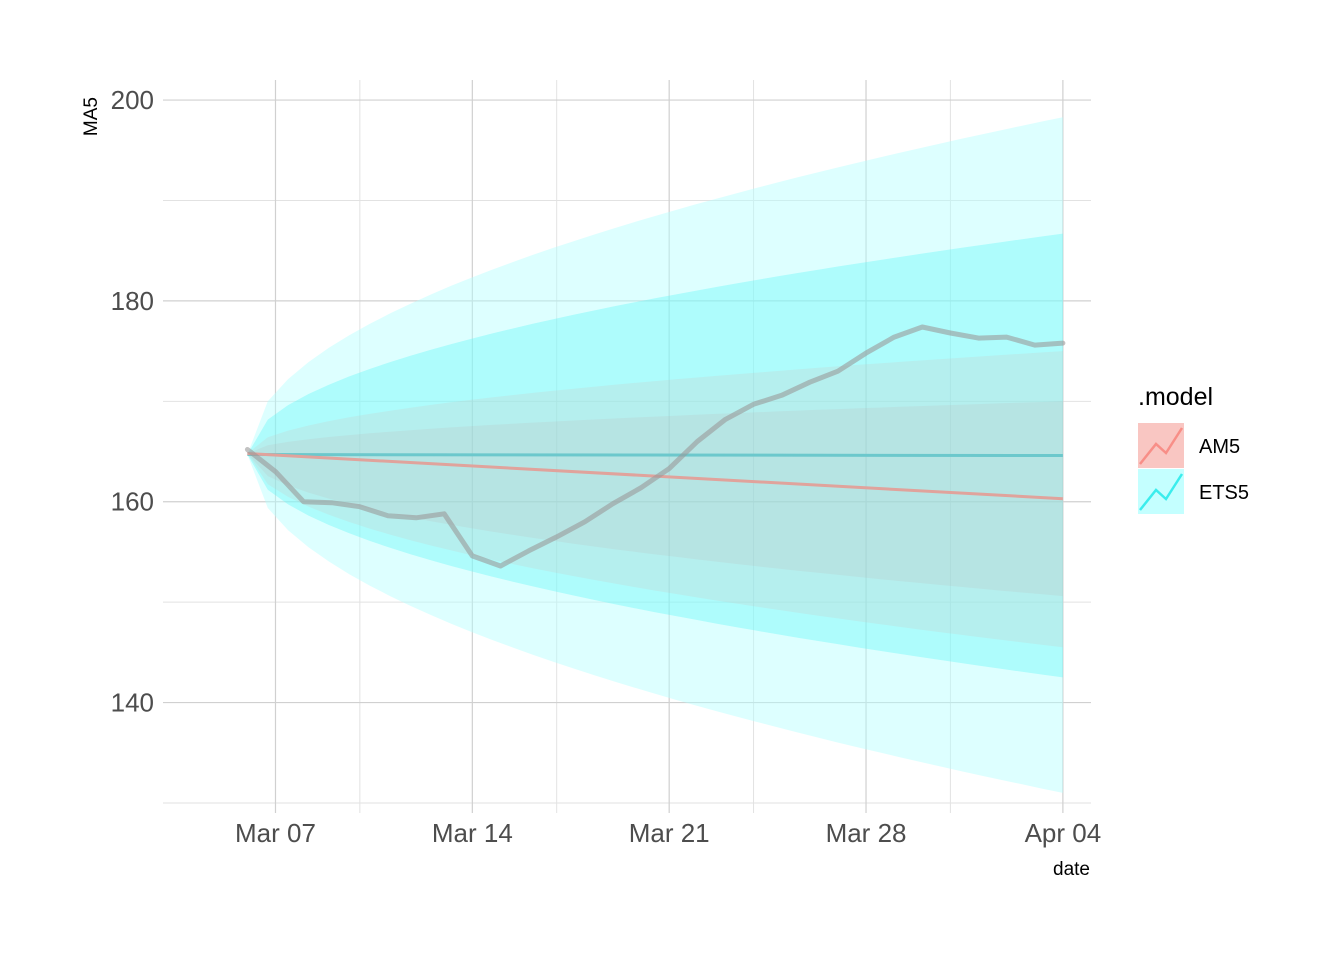 This screenshot has width=1344, height=960. Describe the element at coordinates (1189, 445) in the screenshot. I see `legend-entry-am5: AM5` at that location.